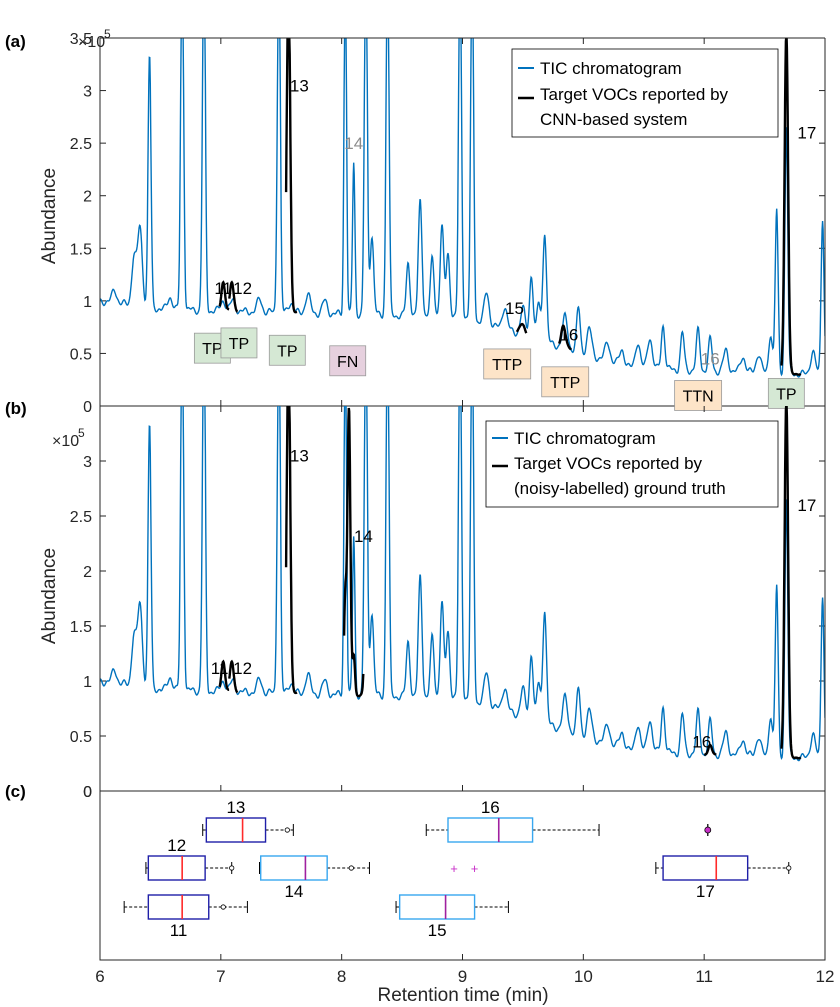 Image resolution: width=840 pixels, height=1007 pixels. What do you see at coordinates (825, 976) in the screenshot?
I see `x-tick-label: 12` at bounding box center [825, 976].